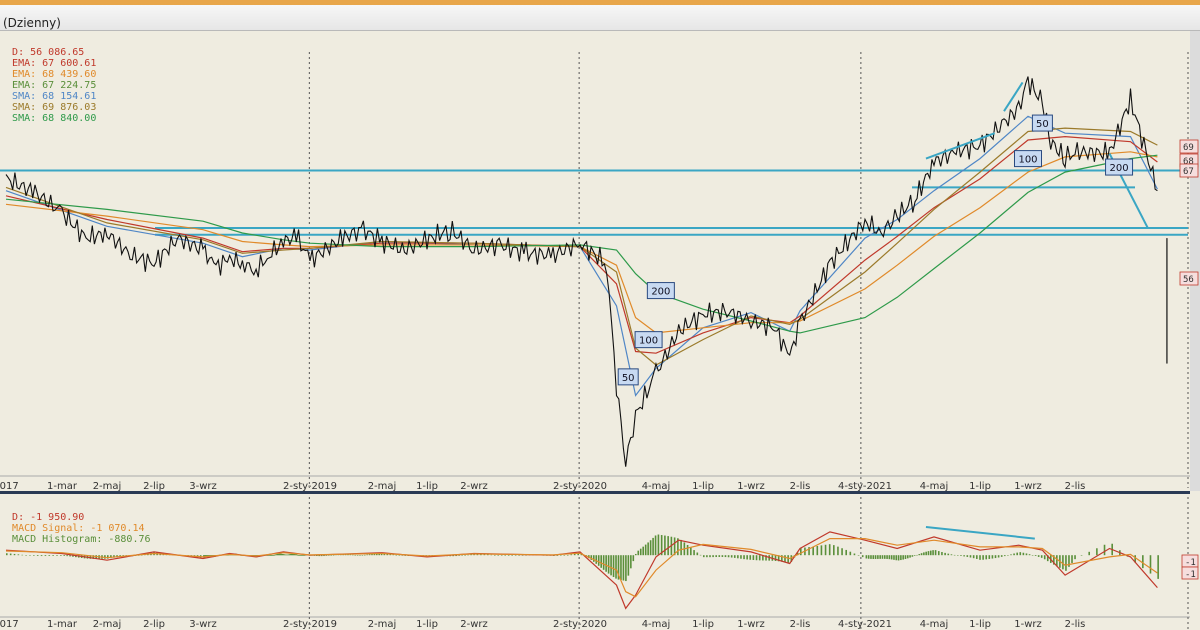  I want to click on x-tick-label: 4-sty-2021, so click(865, 486).